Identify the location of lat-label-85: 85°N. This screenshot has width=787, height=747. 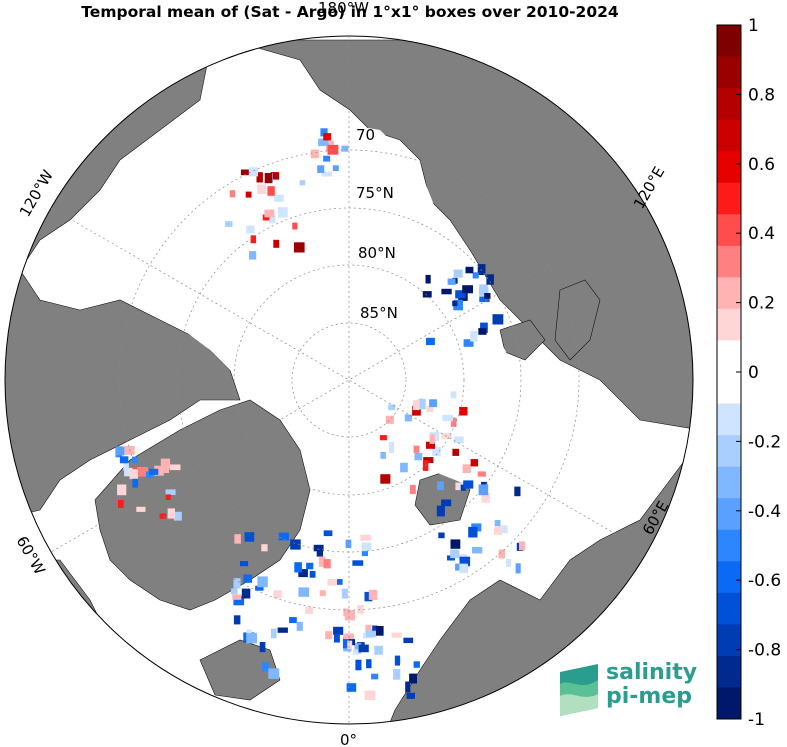
(379, 313).